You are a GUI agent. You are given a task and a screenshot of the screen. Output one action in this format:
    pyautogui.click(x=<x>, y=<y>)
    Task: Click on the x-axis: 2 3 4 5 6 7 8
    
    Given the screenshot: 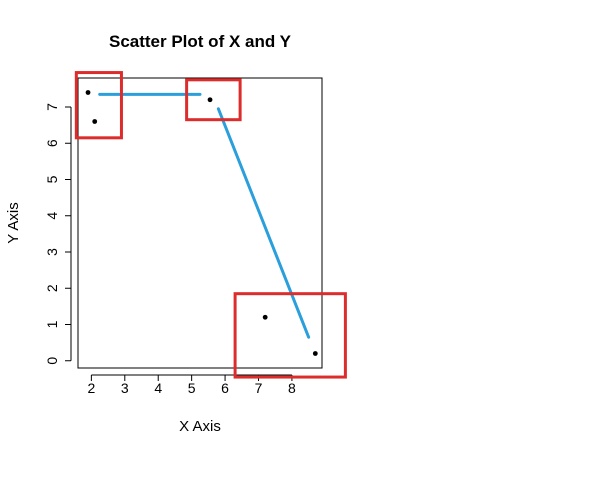 What is the action you would take?
    pyautogui.click(x=191, y=385)
    